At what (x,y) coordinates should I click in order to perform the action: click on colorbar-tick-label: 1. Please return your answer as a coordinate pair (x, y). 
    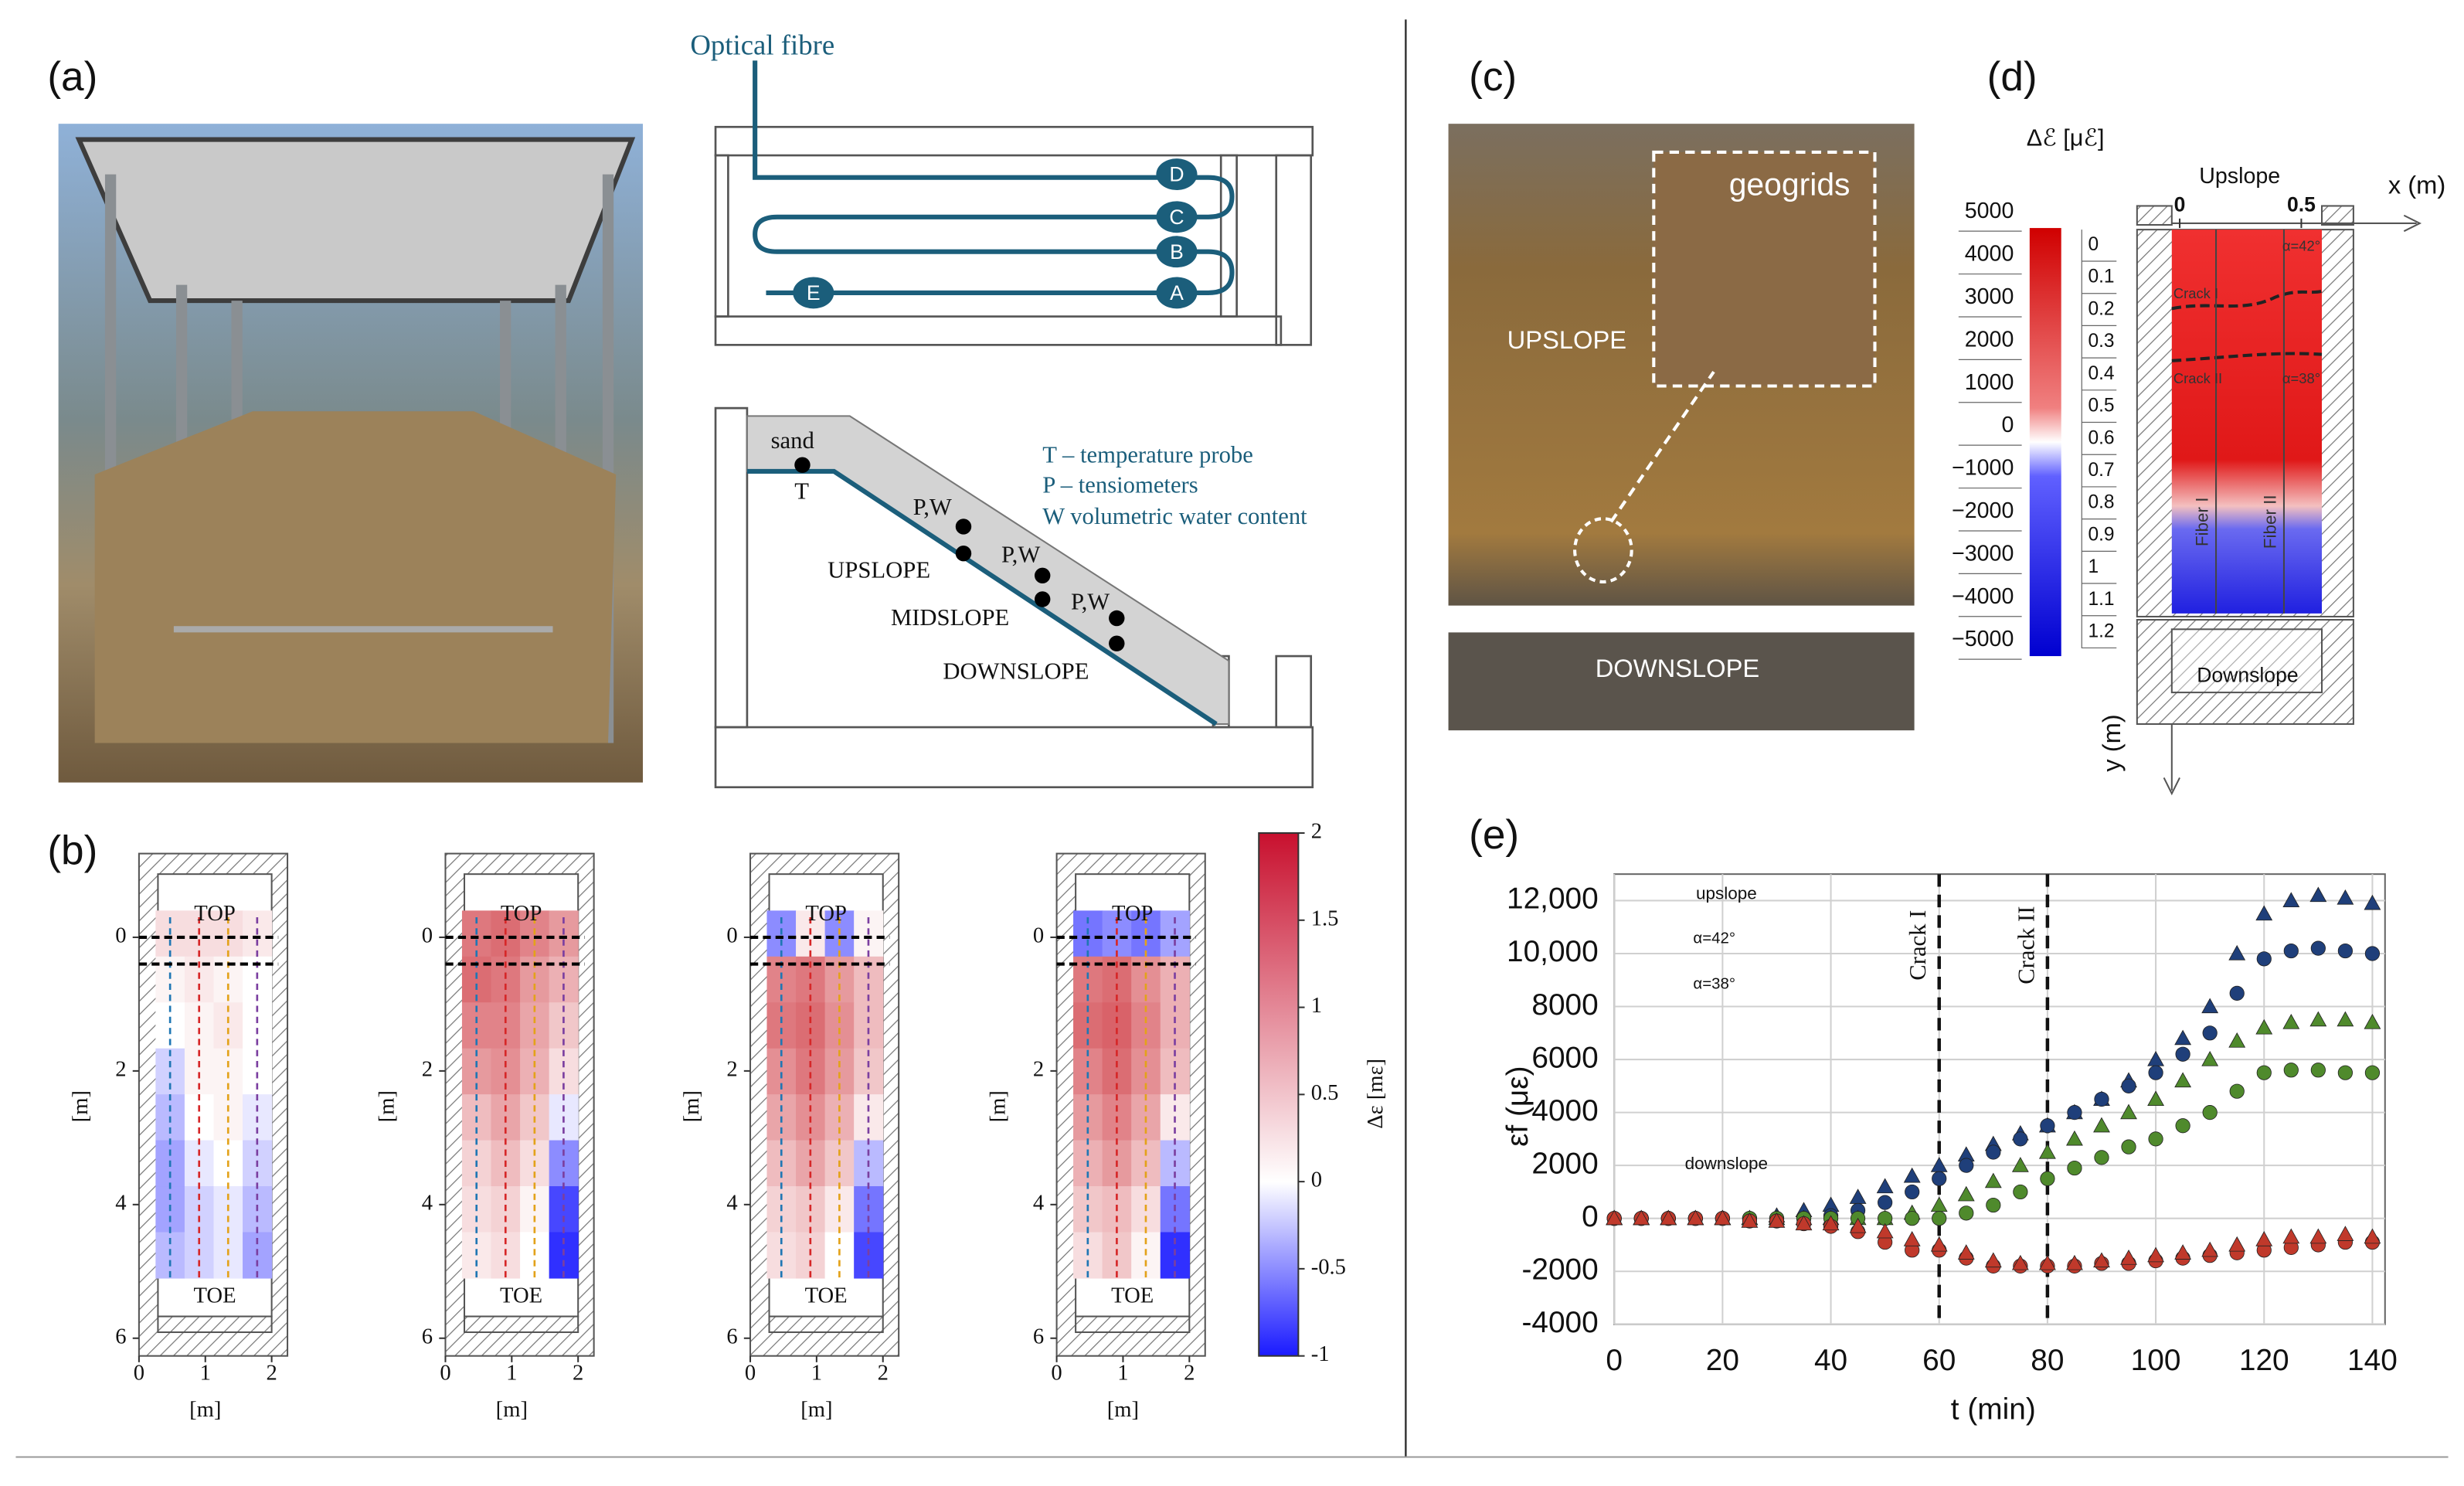
    Looking at the image, I should click on (1316, 1006).